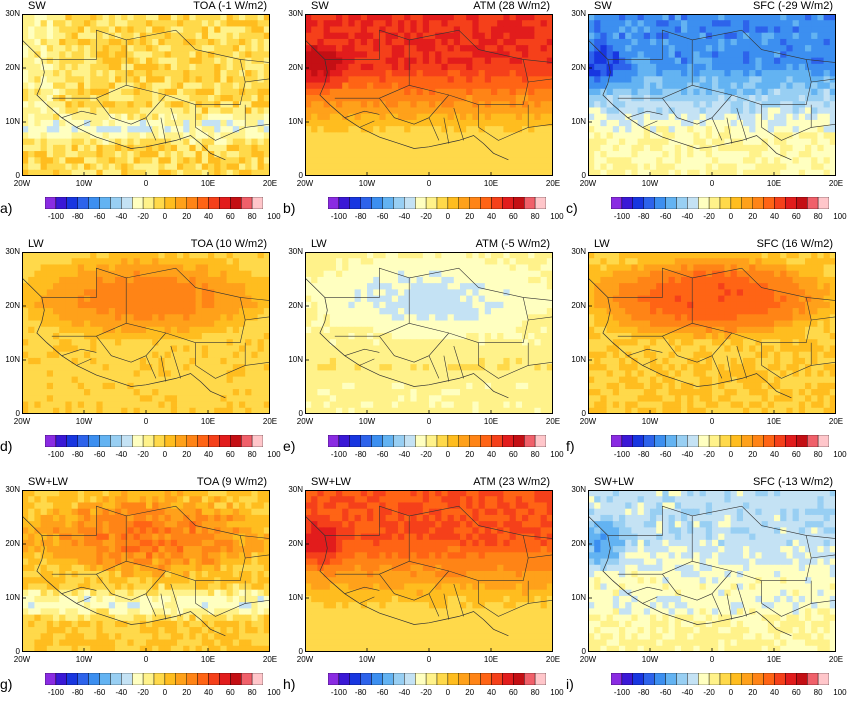  I want to click on panel-flux-type: LW, so click(36, 244).